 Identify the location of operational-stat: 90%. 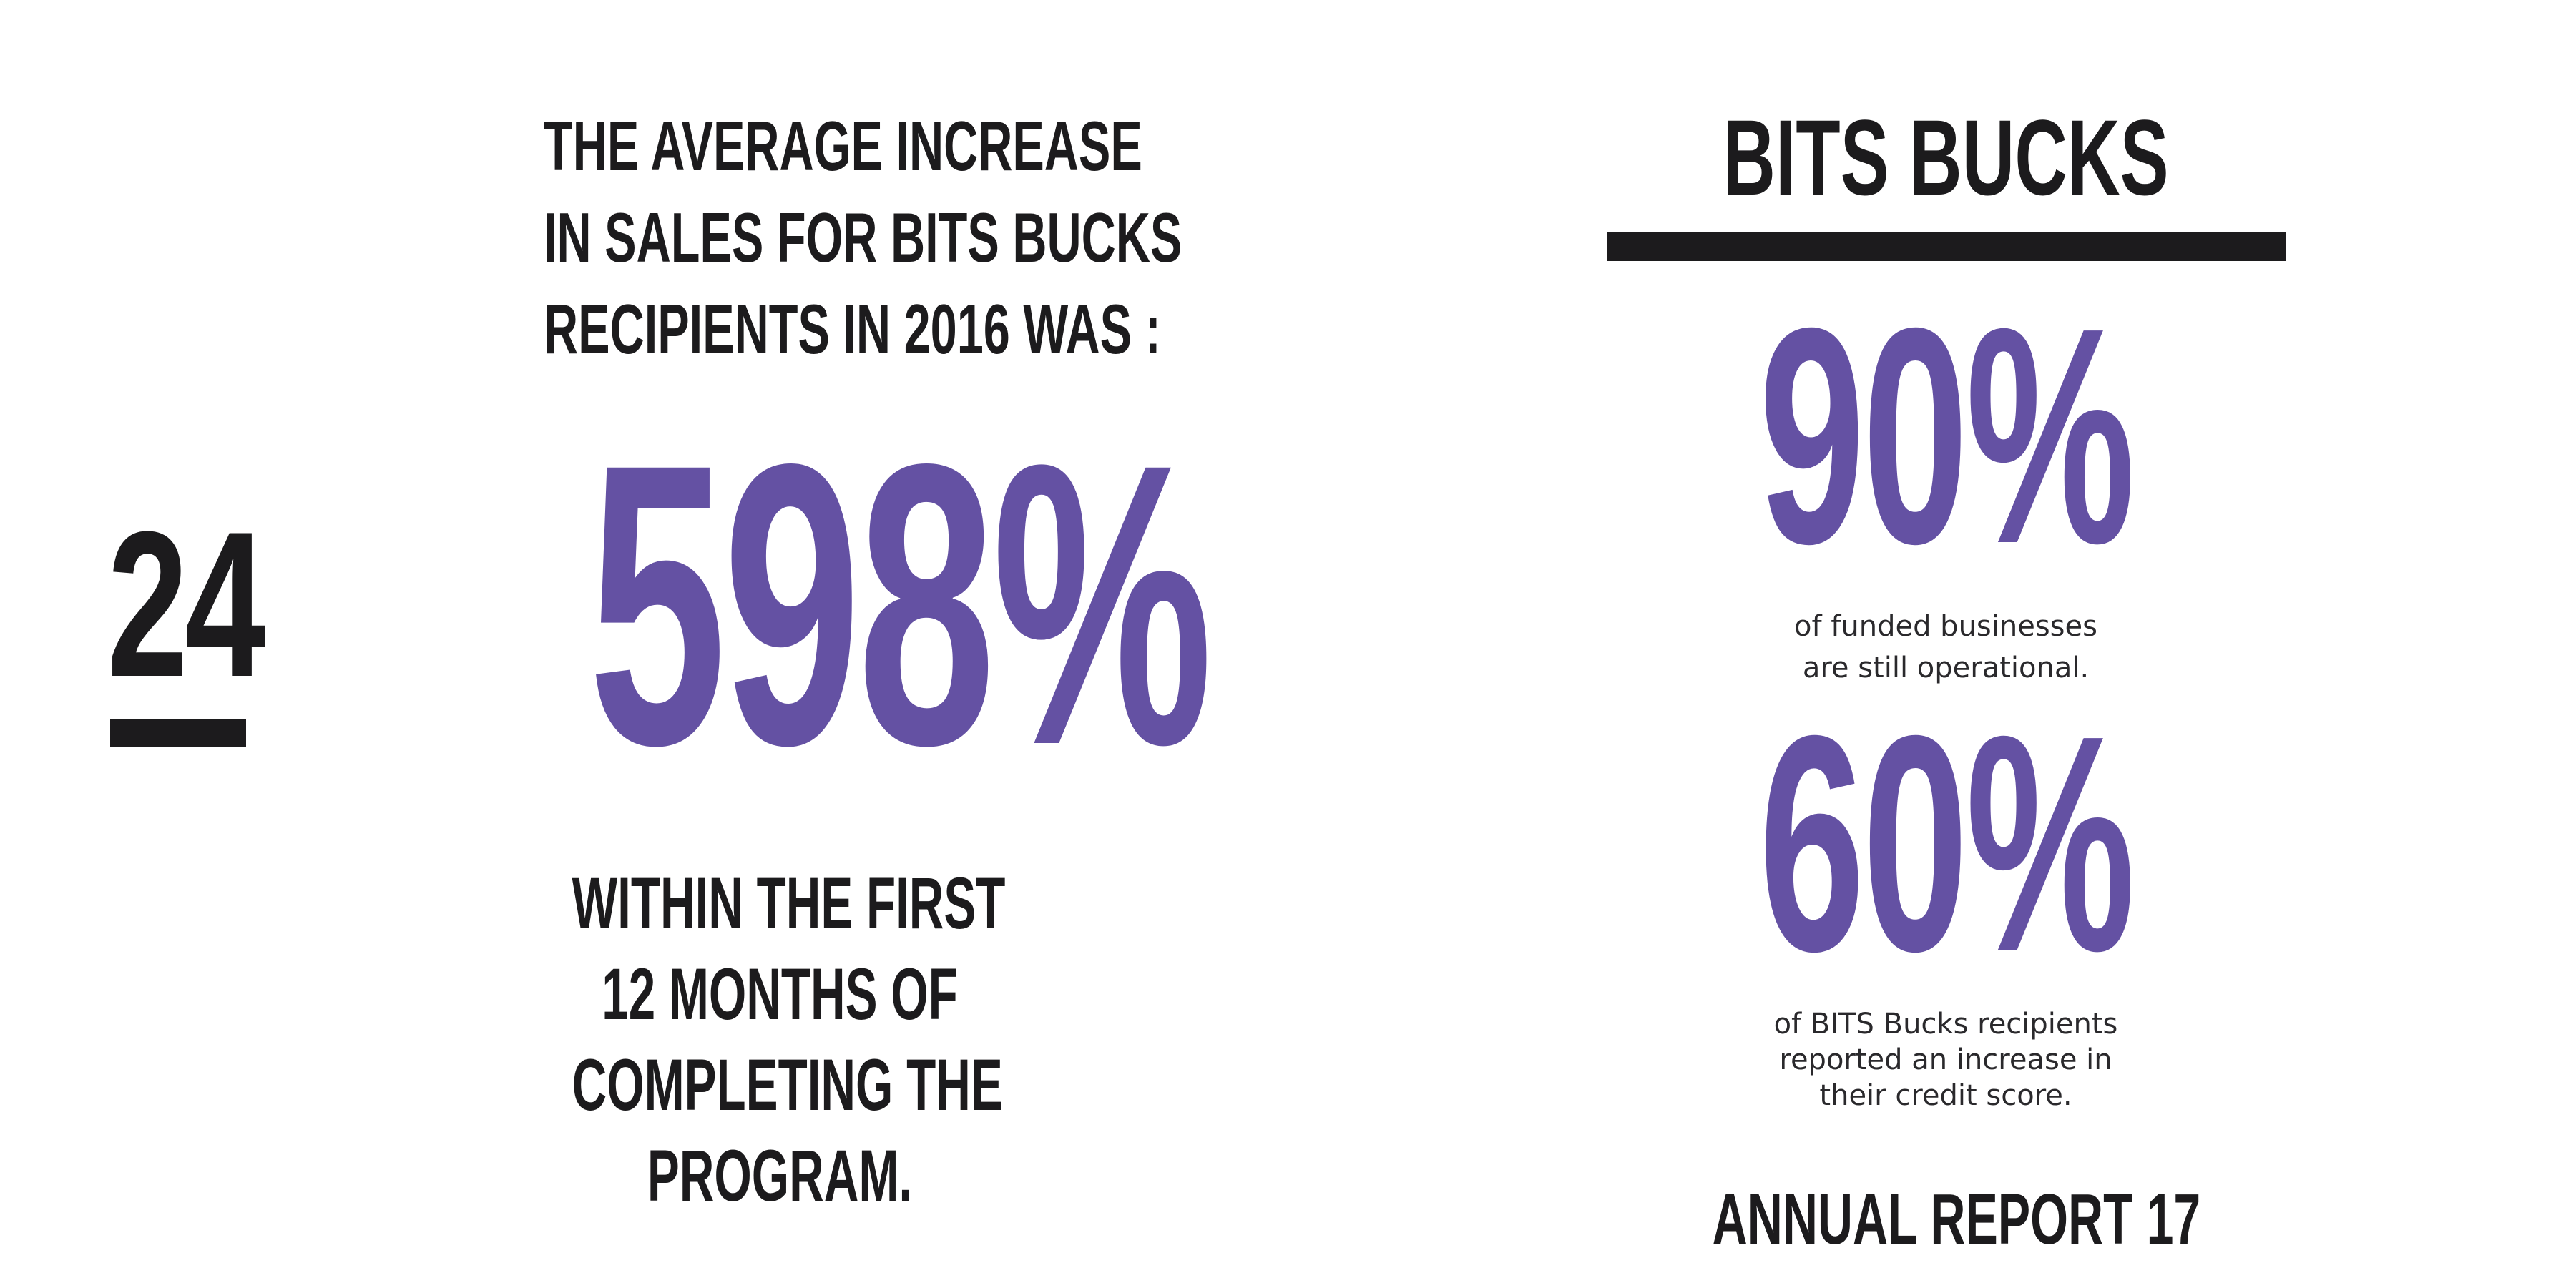
(1945, 436).